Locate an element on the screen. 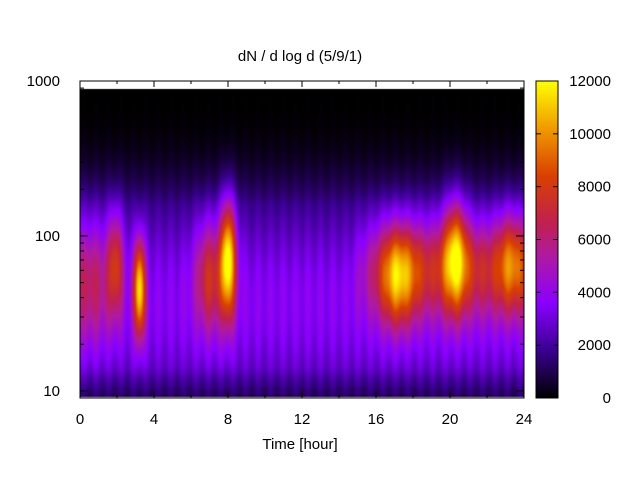 The width and height of the screenshot is (640, 480). x-tick-label: 4 is located at coordinates (154, 419).